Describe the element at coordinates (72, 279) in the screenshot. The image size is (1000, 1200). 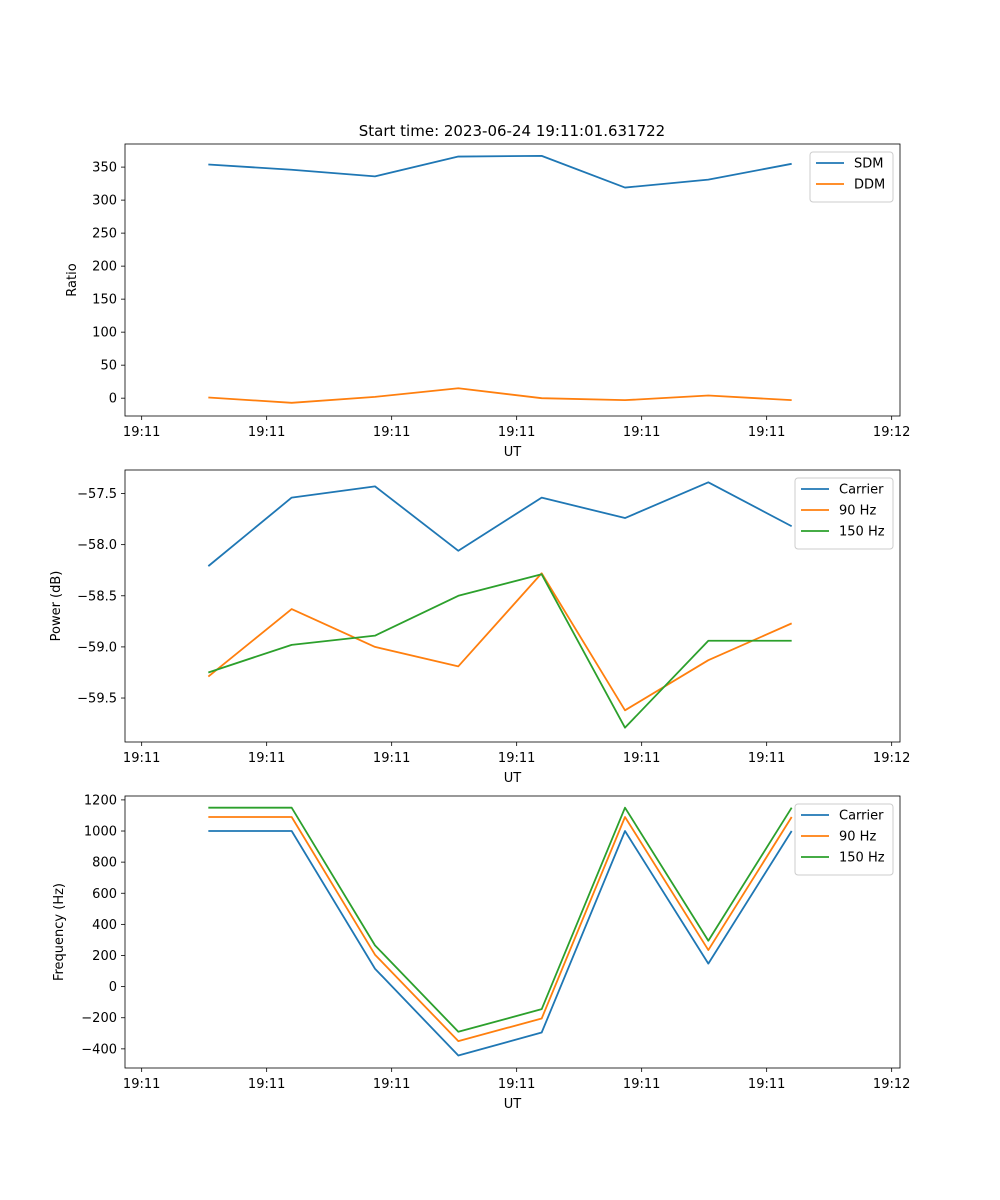
I see `y-axis-label: Ratio` at that location.